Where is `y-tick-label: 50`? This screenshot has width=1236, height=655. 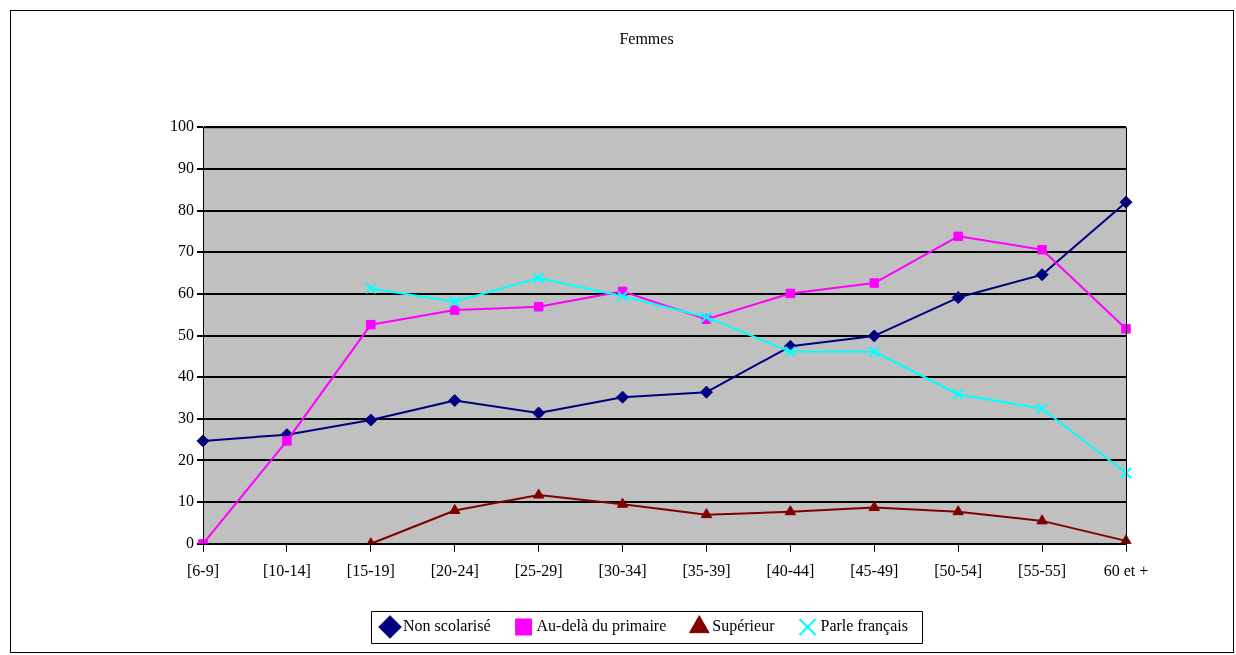
y-tick-label: 50 is located at coordinates (186, 334).